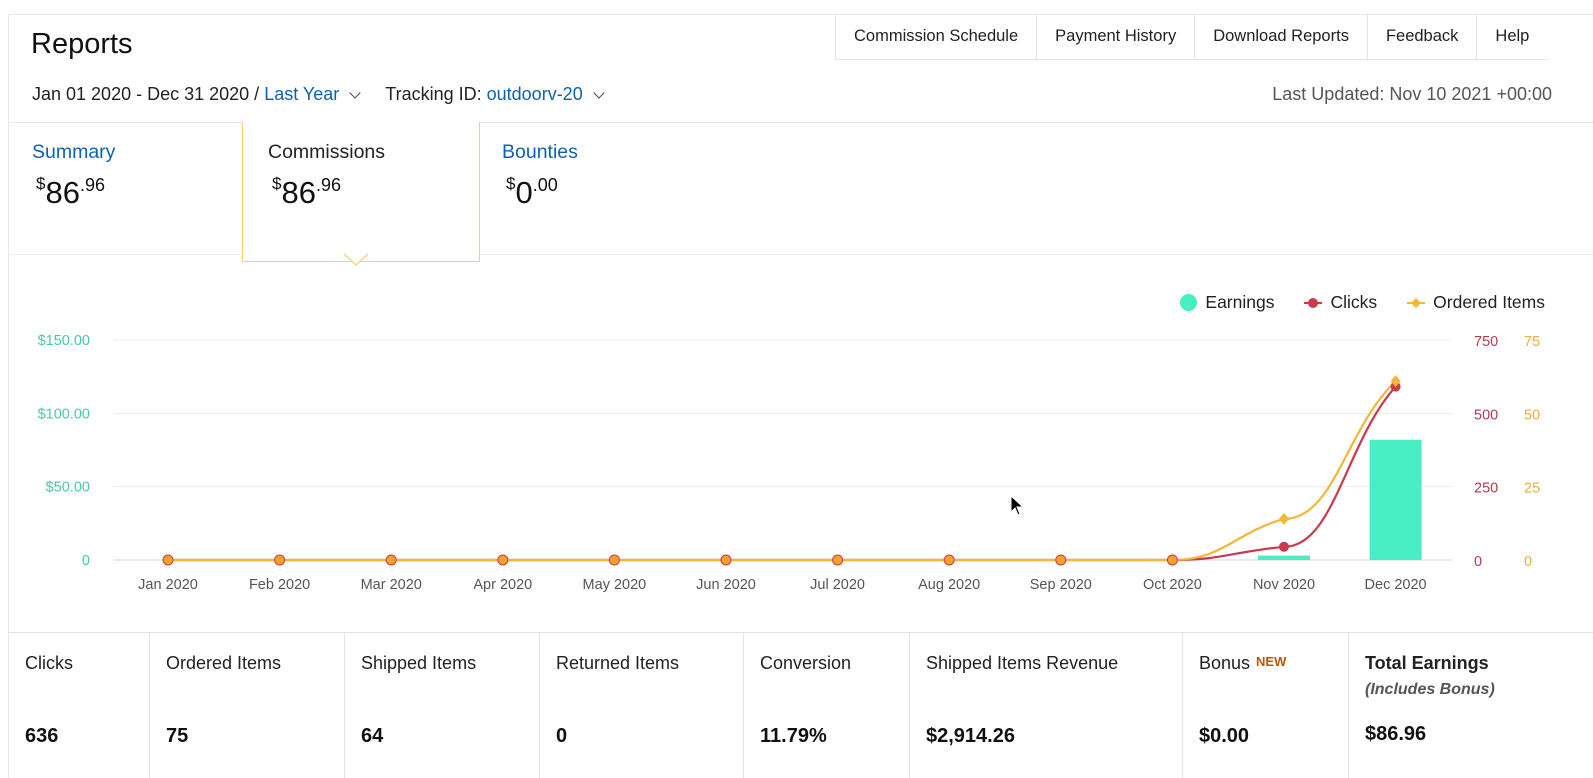 The height and width of the screenshot is (778, 1593). What do you see at coordinates (1396, 734) in the screenshot?
I see `stat-value: $86.96` at bounding box center [1396, 734].